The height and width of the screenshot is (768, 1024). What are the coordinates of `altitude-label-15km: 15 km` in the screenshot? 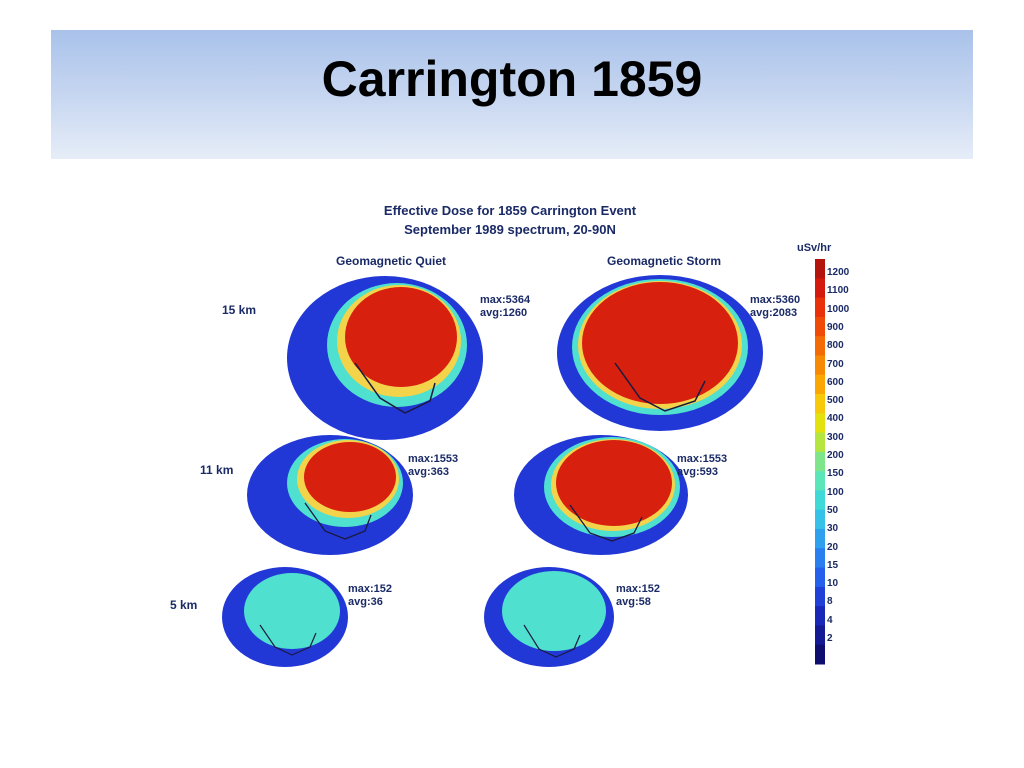 It's located at (239, 310).